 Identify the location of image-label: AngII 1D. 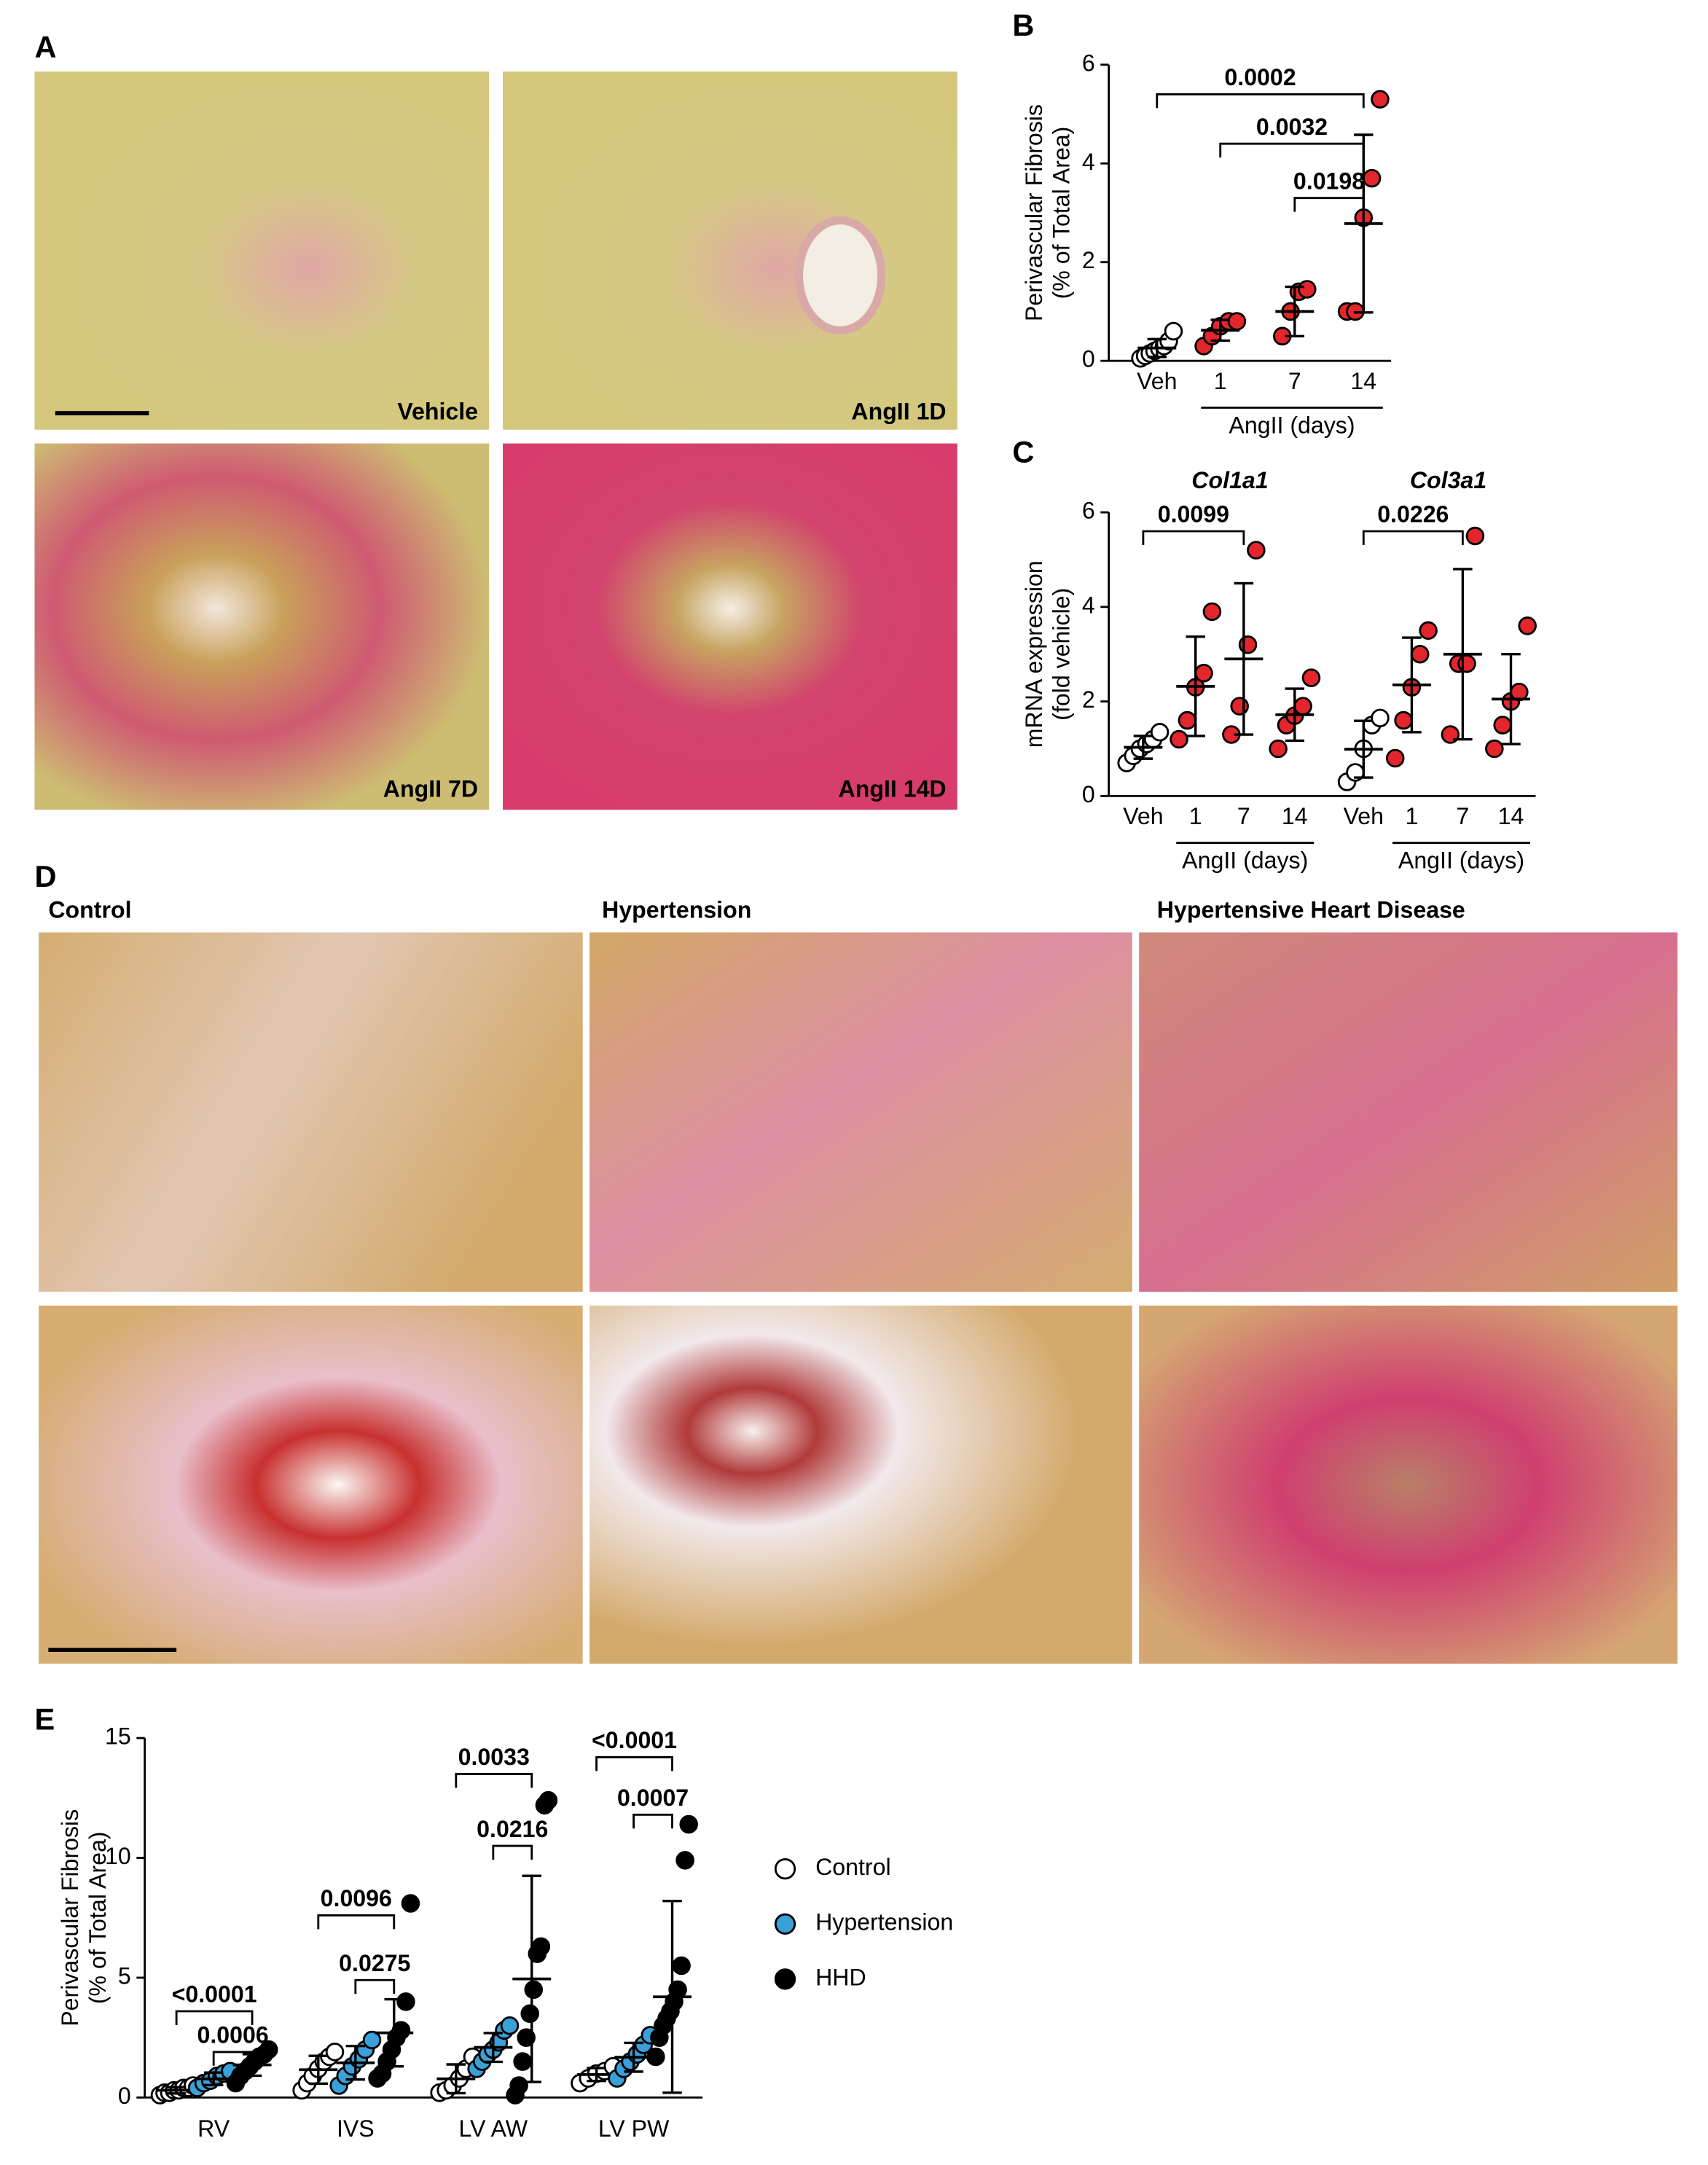
(898, 411).